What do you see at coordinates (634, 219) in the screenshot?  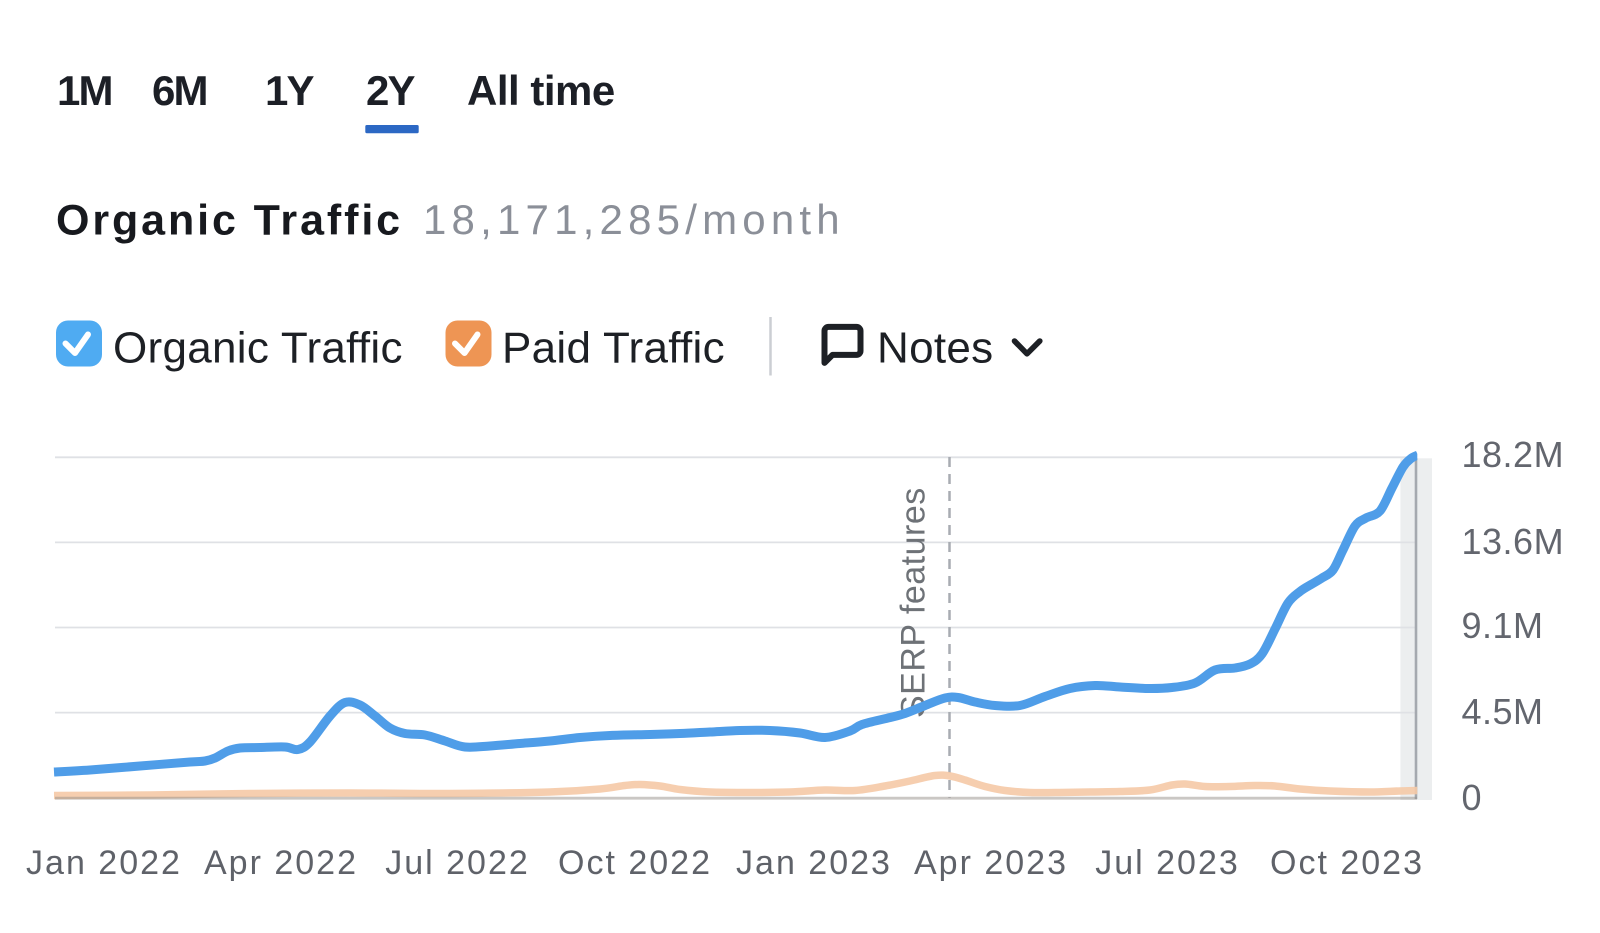 I see `svg-text: 18,171,285/month` at bounding box center [634, 219].